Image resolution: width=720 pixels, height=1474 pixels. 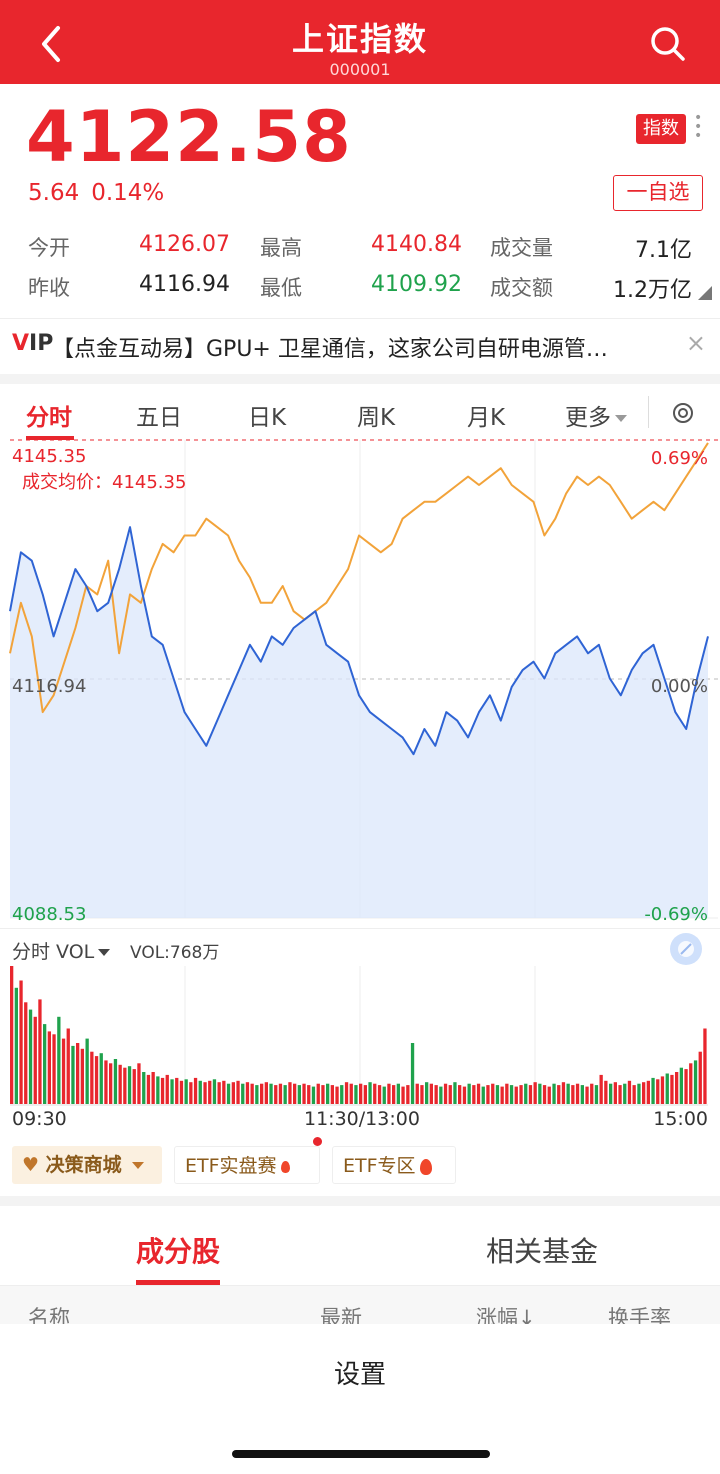 I want to click on amount-value: 1.2万亿, so click(x=652, y=290).